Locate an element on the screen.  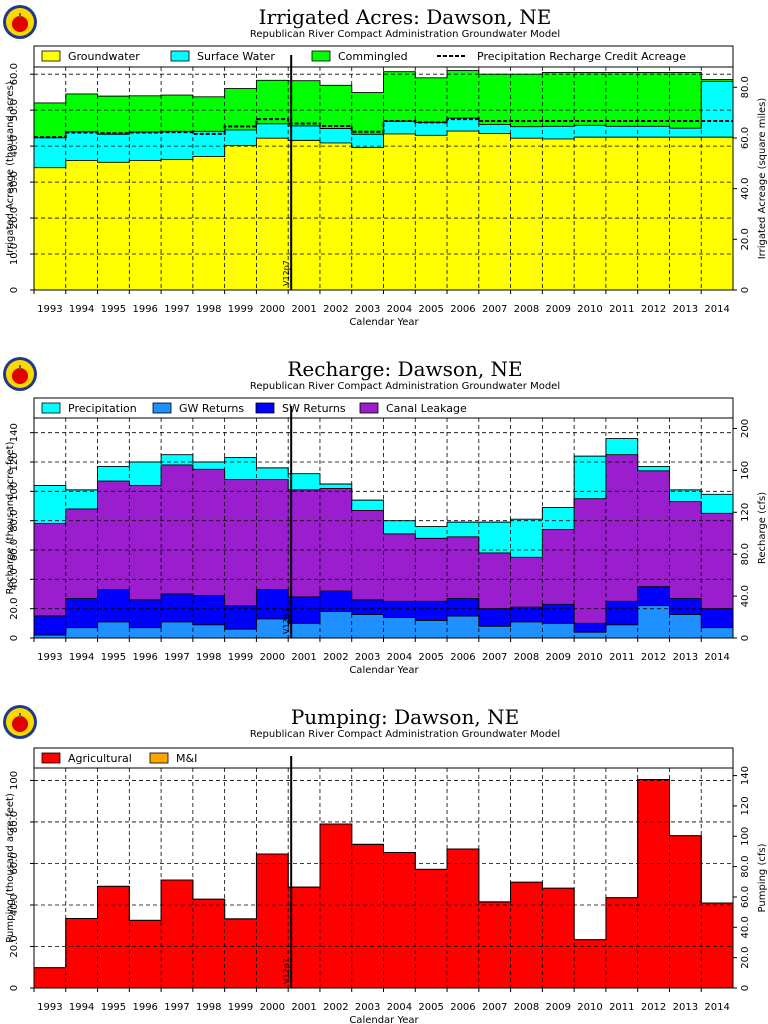
version-marker-label: V12p7 is located at coordinates (286, 971).